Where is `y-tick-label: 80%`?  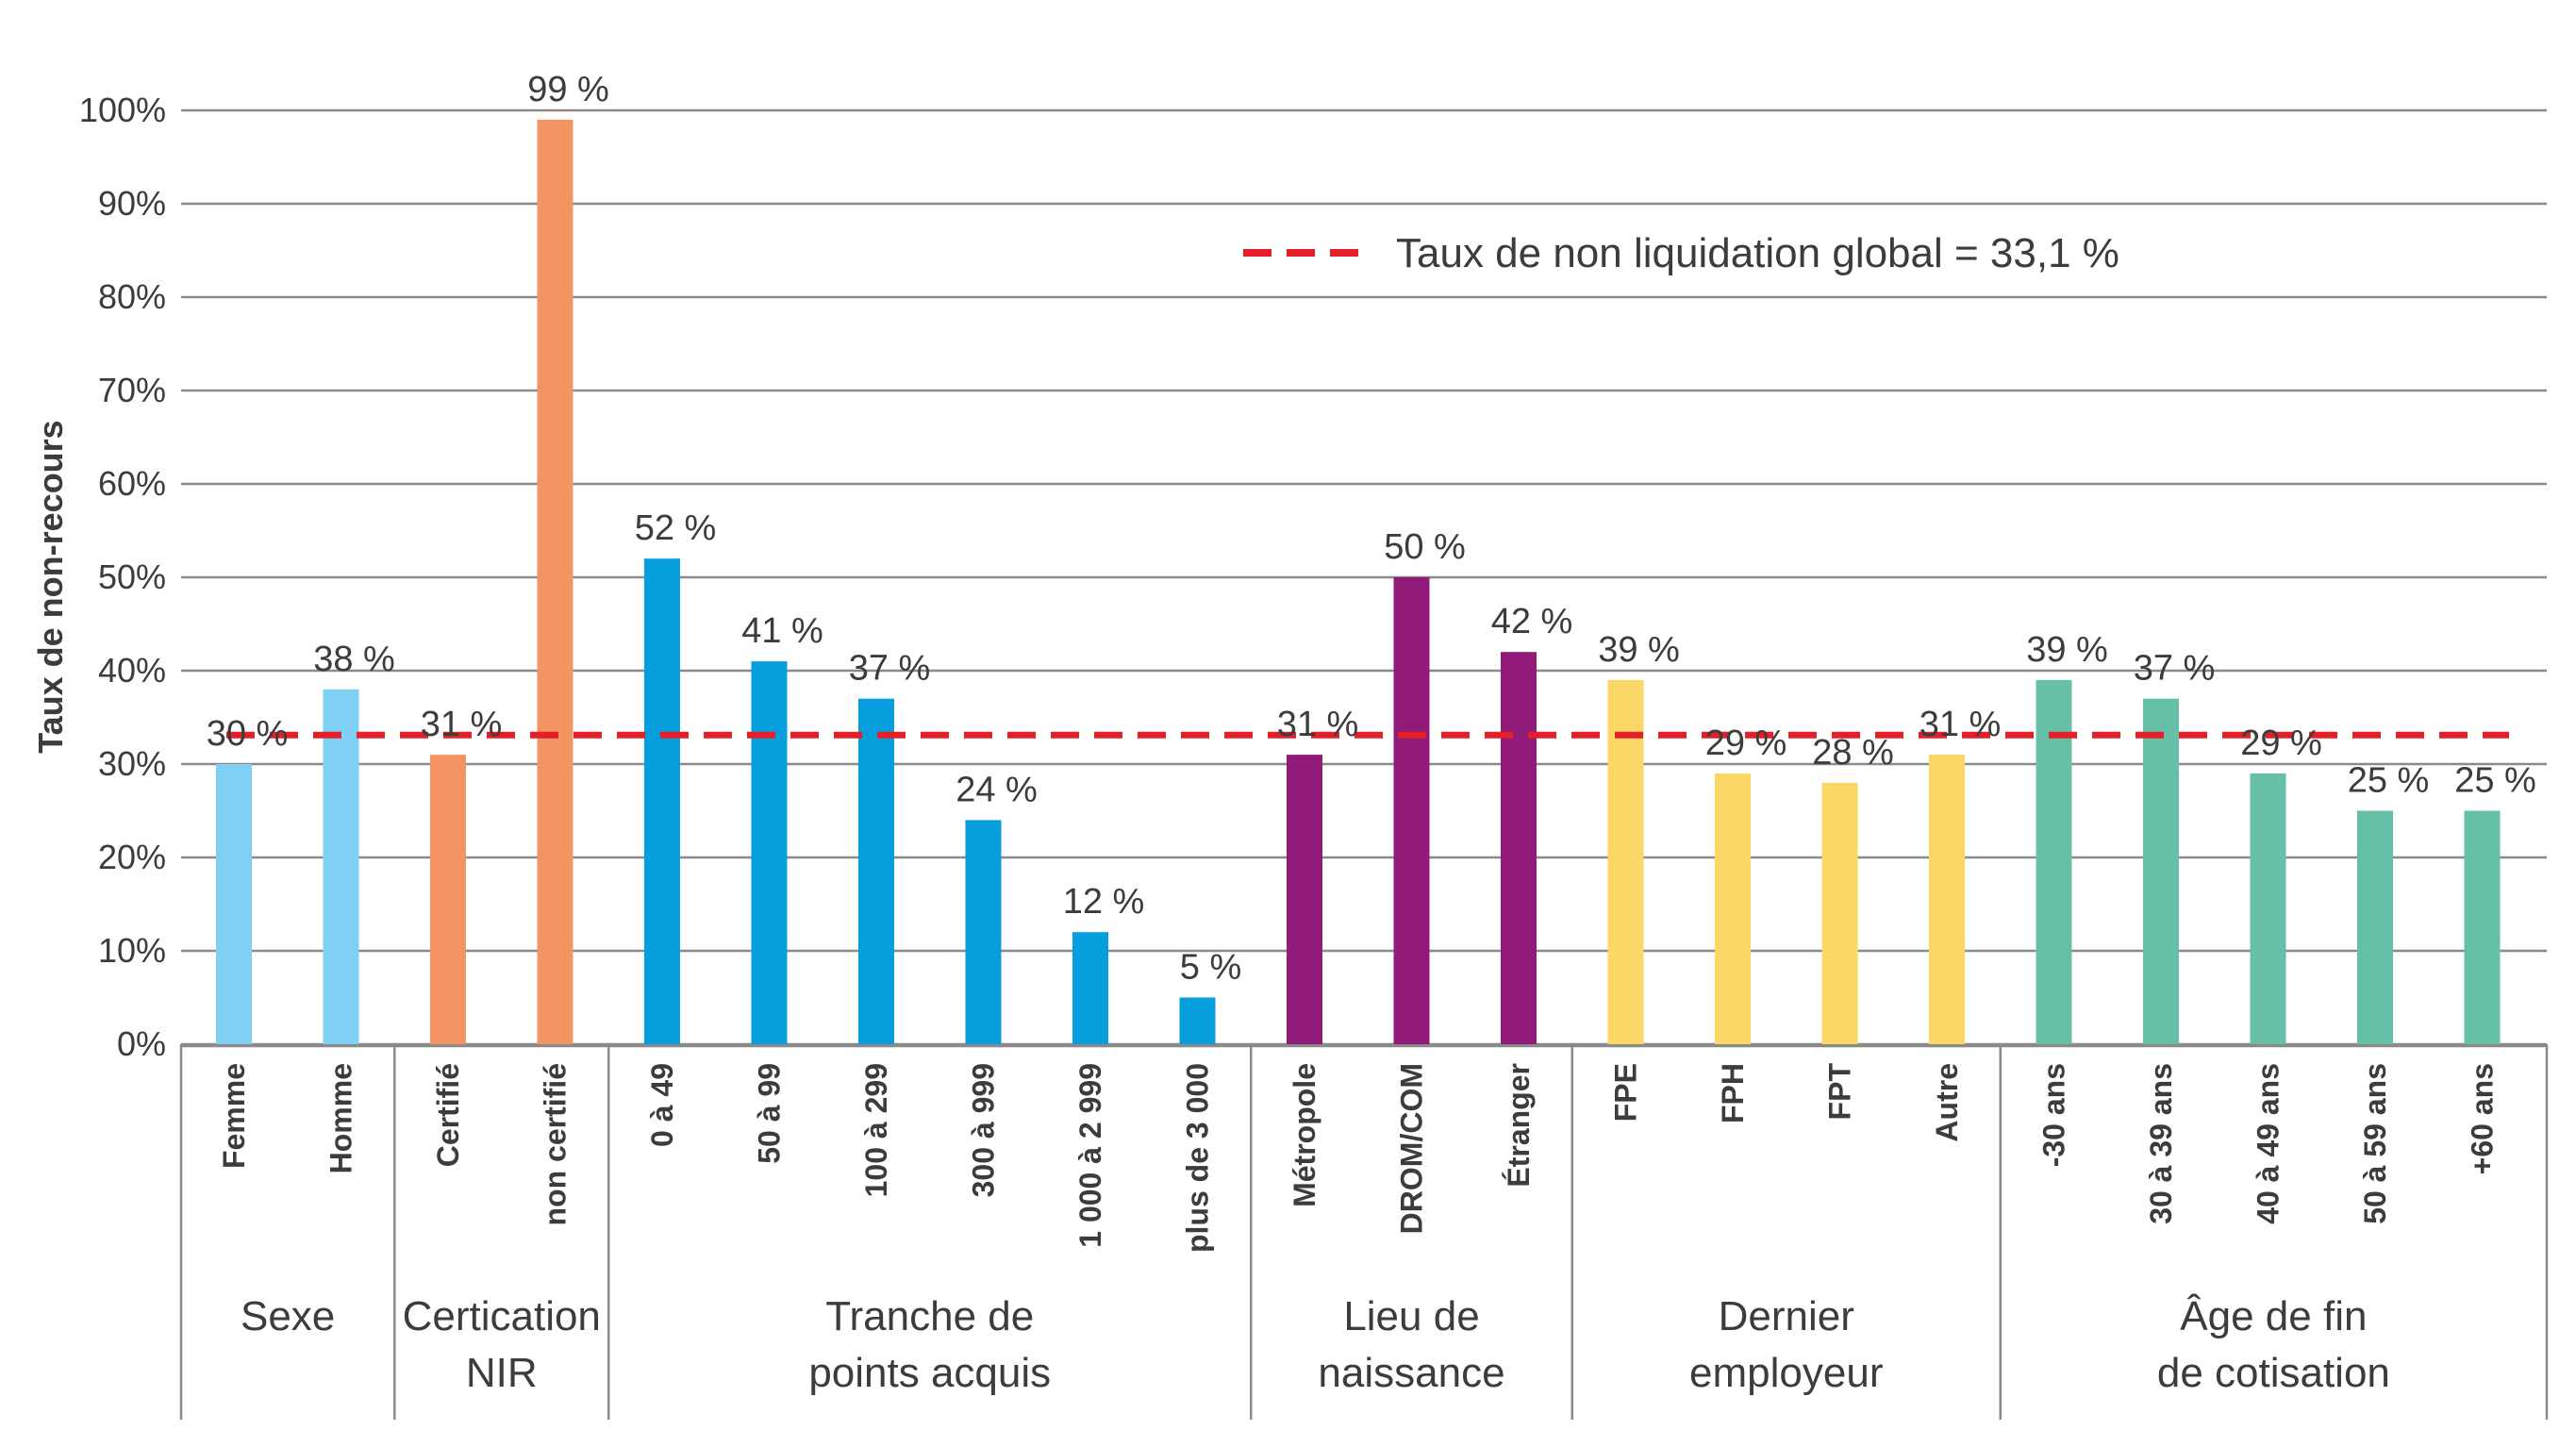
y-tick-label: 80% is located at coordinates (132, 296).